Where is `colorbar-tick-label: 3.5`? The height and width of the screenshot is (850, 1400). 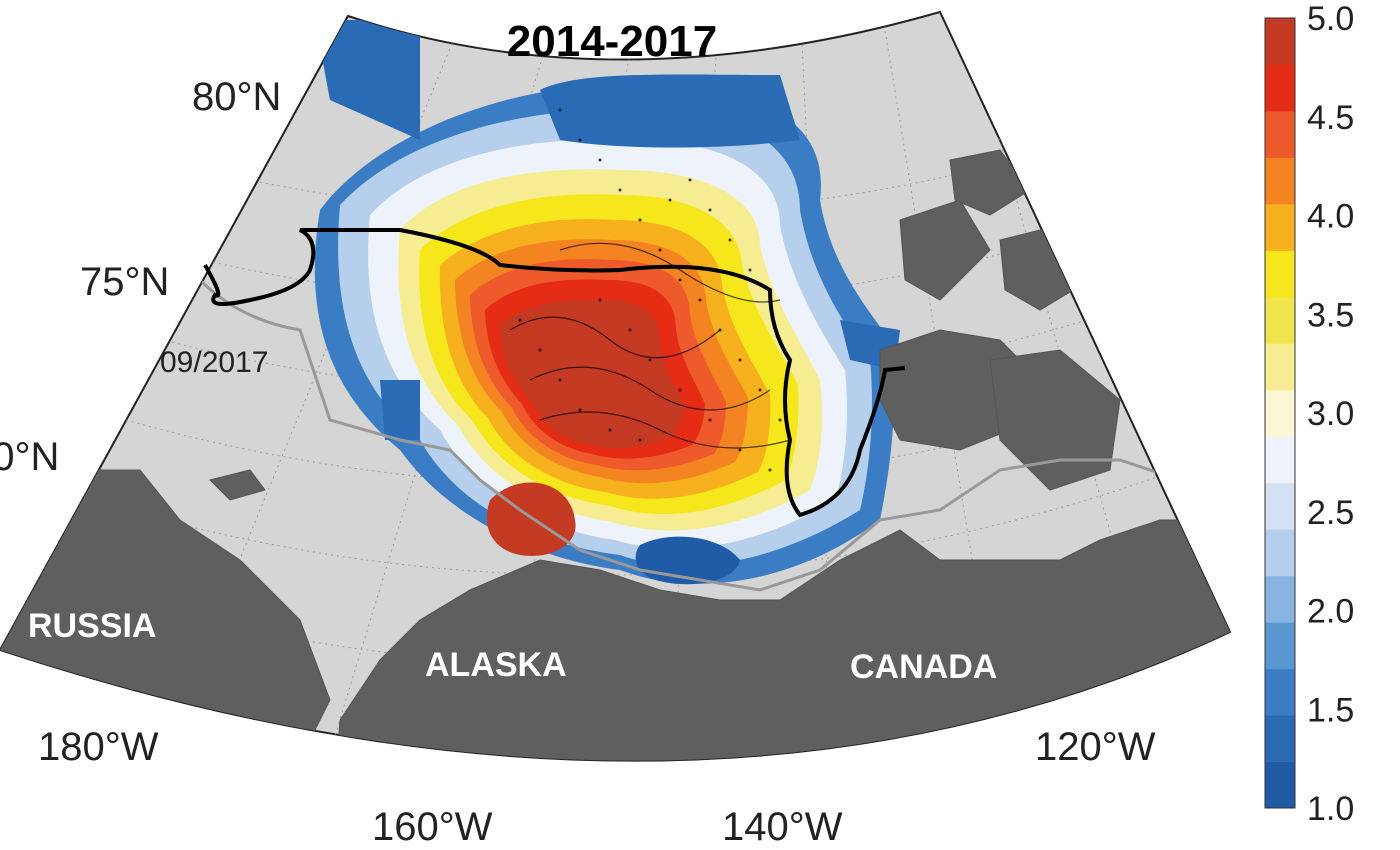 colorbar-tick-label: 3.5 is located at coordinates (1330, 315).